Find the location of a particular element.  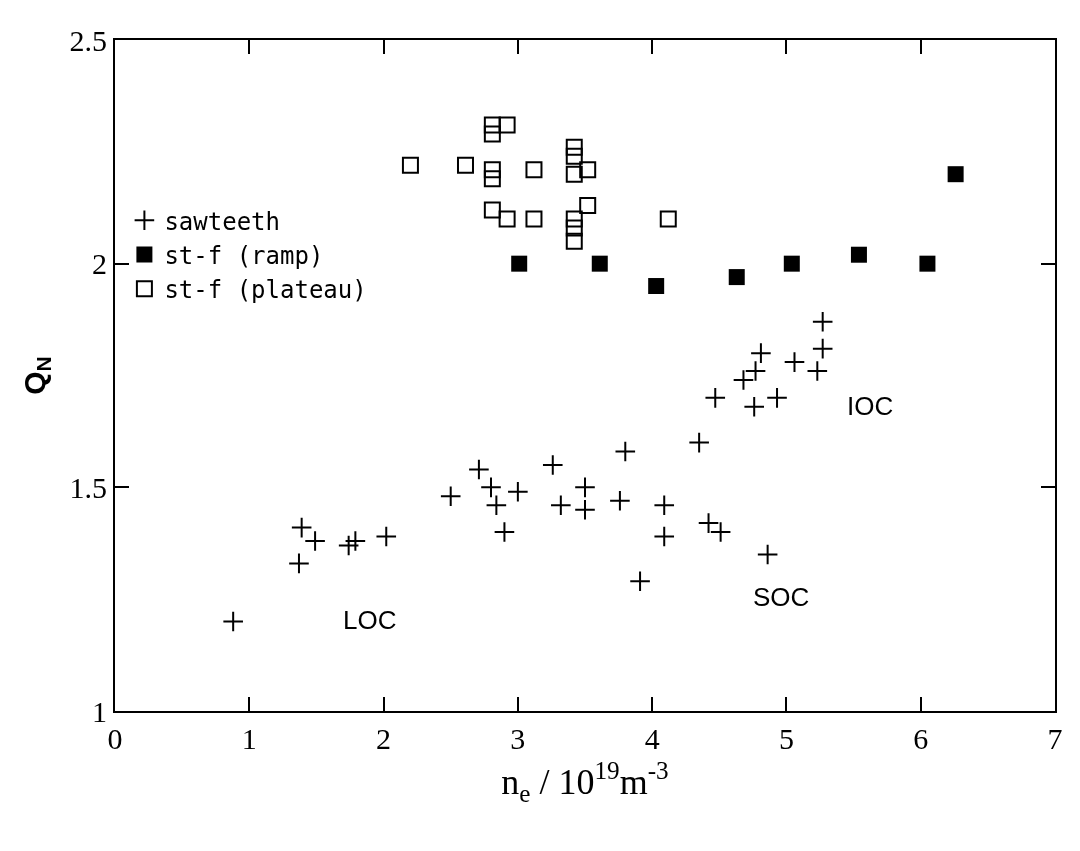

y-tick-label: 2.5 is located at coordinates (88, 40).